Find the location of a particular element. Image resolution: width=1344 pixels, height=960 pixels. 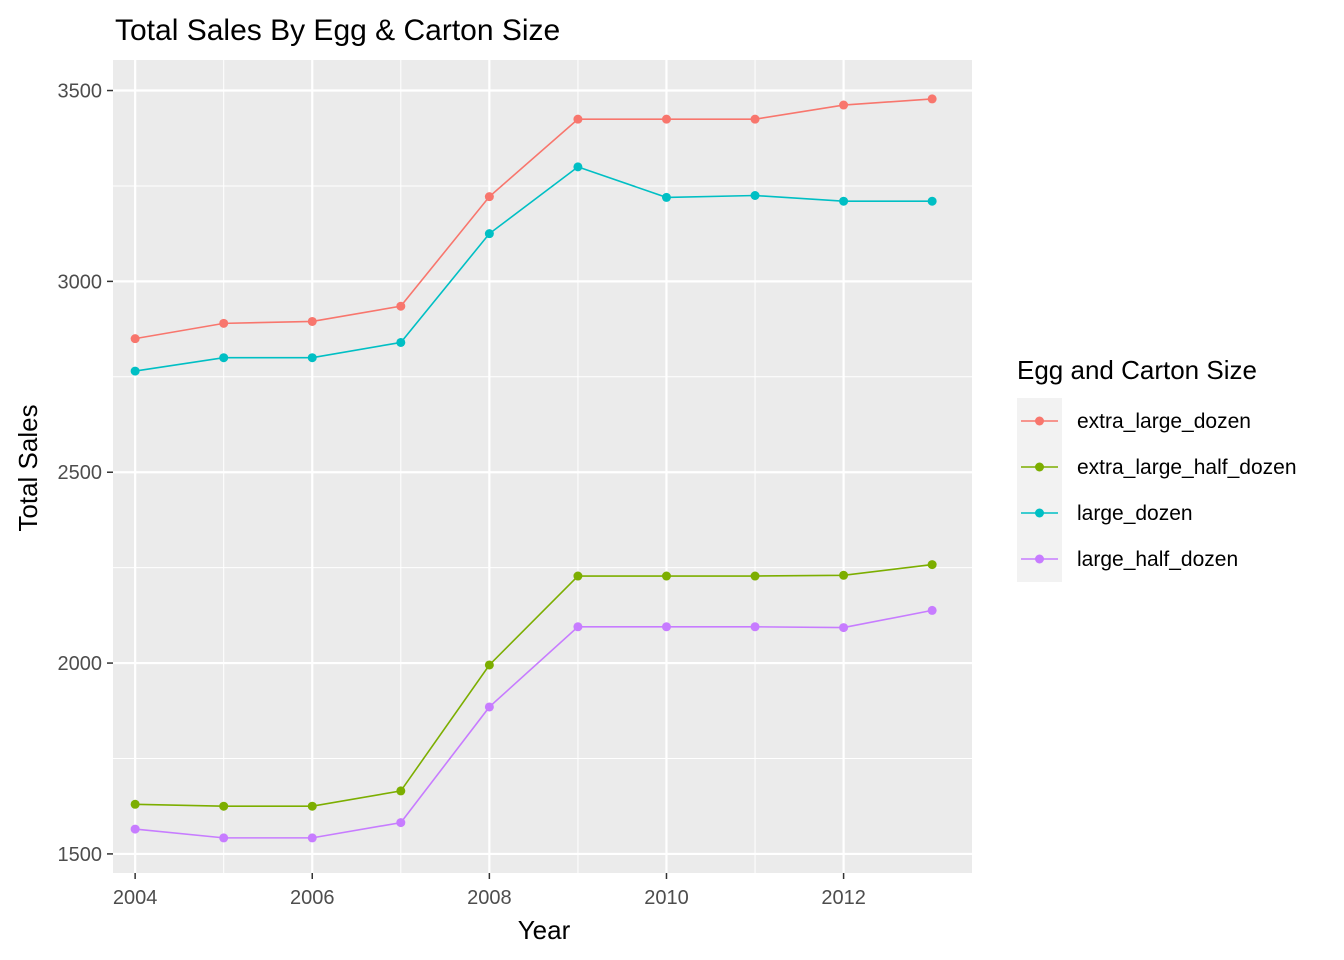

legend-item: large_half_dozen is located at coordinates (1129, 559).